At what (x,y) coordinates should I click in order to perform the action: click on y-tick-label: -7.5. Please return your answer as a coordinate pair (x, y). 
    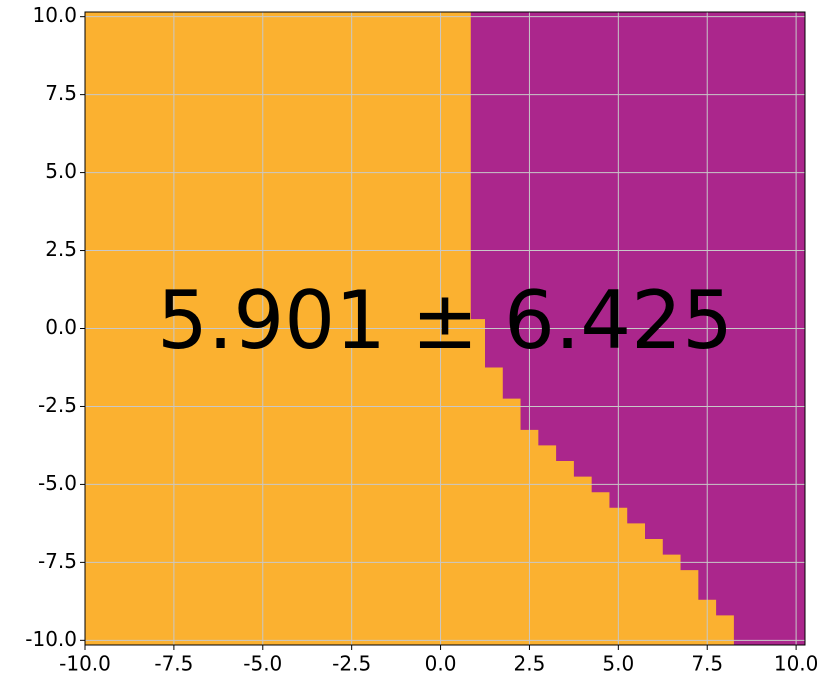
    Looking at the image, I should click on (57, 561).